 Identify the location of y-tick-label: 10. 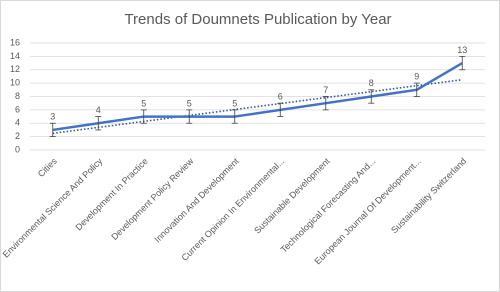
(15, 83).